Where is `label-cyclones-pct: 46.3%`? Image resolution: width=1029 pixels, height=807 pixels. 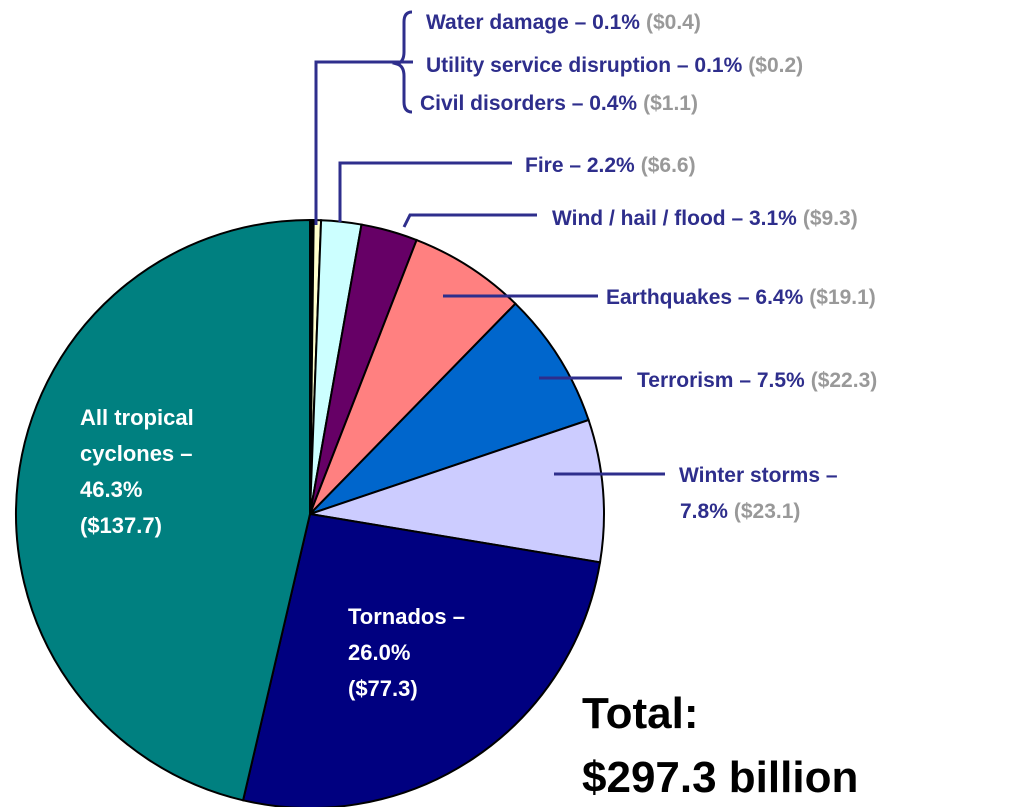
label-cyclones-pct: 46.3% is located at coordinates (111, 489).